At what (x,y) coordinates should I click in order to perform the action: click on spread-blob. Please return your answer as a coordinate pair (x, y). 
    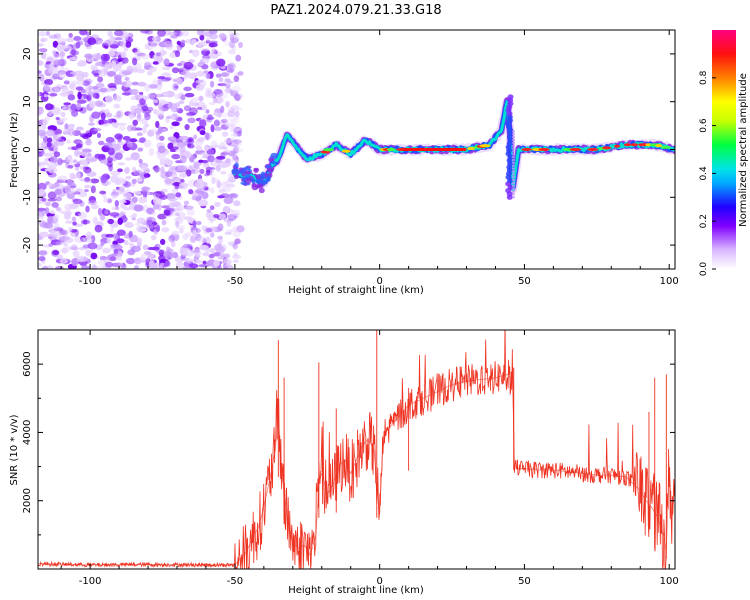
    Looking at the image, I should click on (513, 134).